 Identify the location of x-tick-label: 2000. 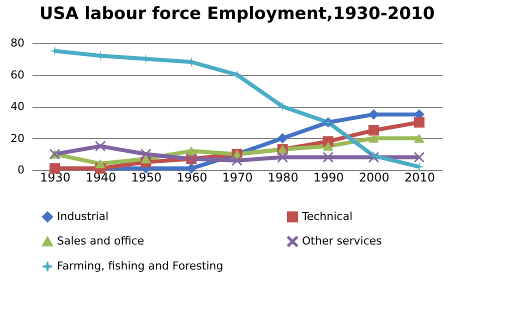
(374, 177).